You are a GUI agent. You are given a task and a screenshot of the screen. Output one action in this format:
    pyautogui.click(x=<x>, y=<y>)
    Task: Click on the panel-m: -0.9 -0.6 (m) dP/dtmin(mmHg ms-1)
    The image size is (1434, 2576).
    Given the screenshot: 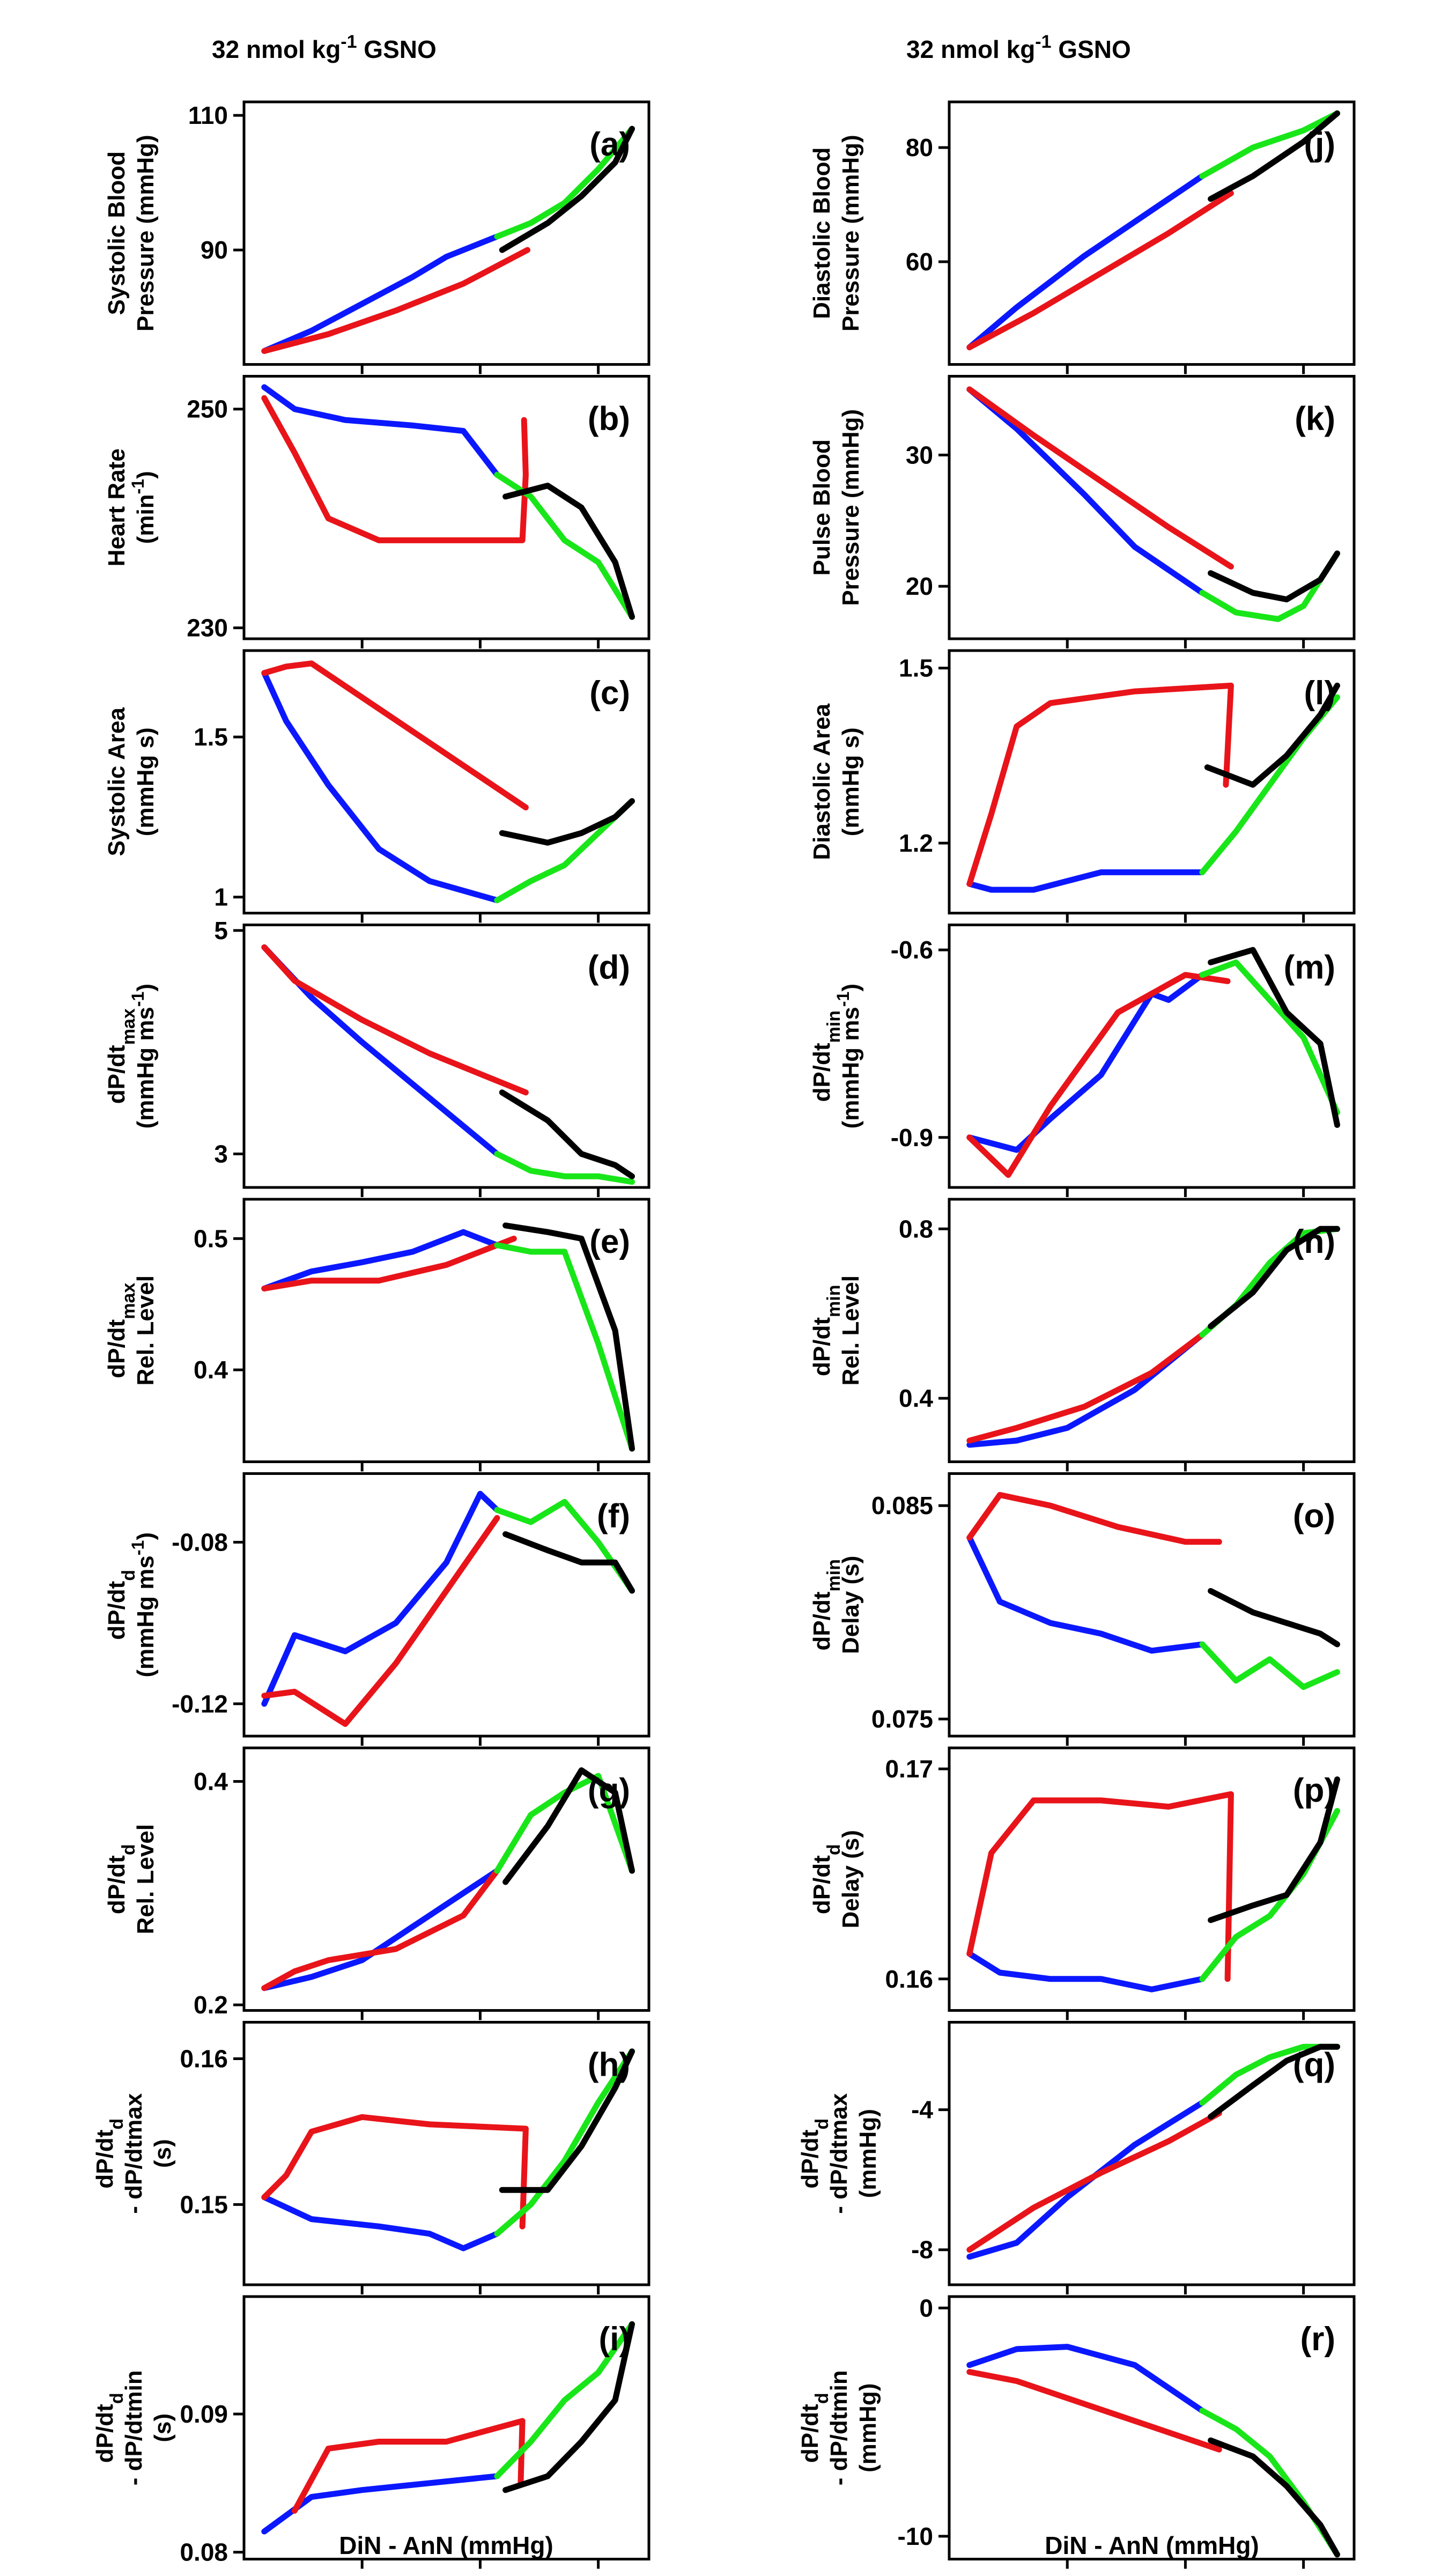 What is the action you would take?
    pyautogui.click(x=1083, y=1060)
    